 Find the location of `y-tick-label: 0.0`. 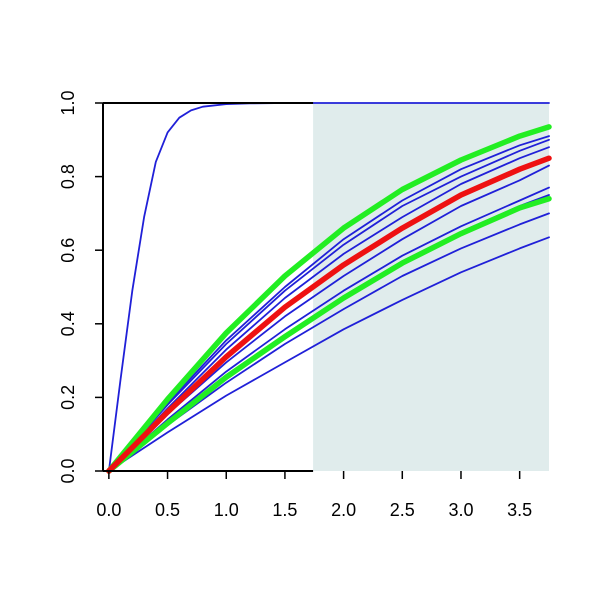

y-tick-label: 0.0 is located at coordinates (68, 470).